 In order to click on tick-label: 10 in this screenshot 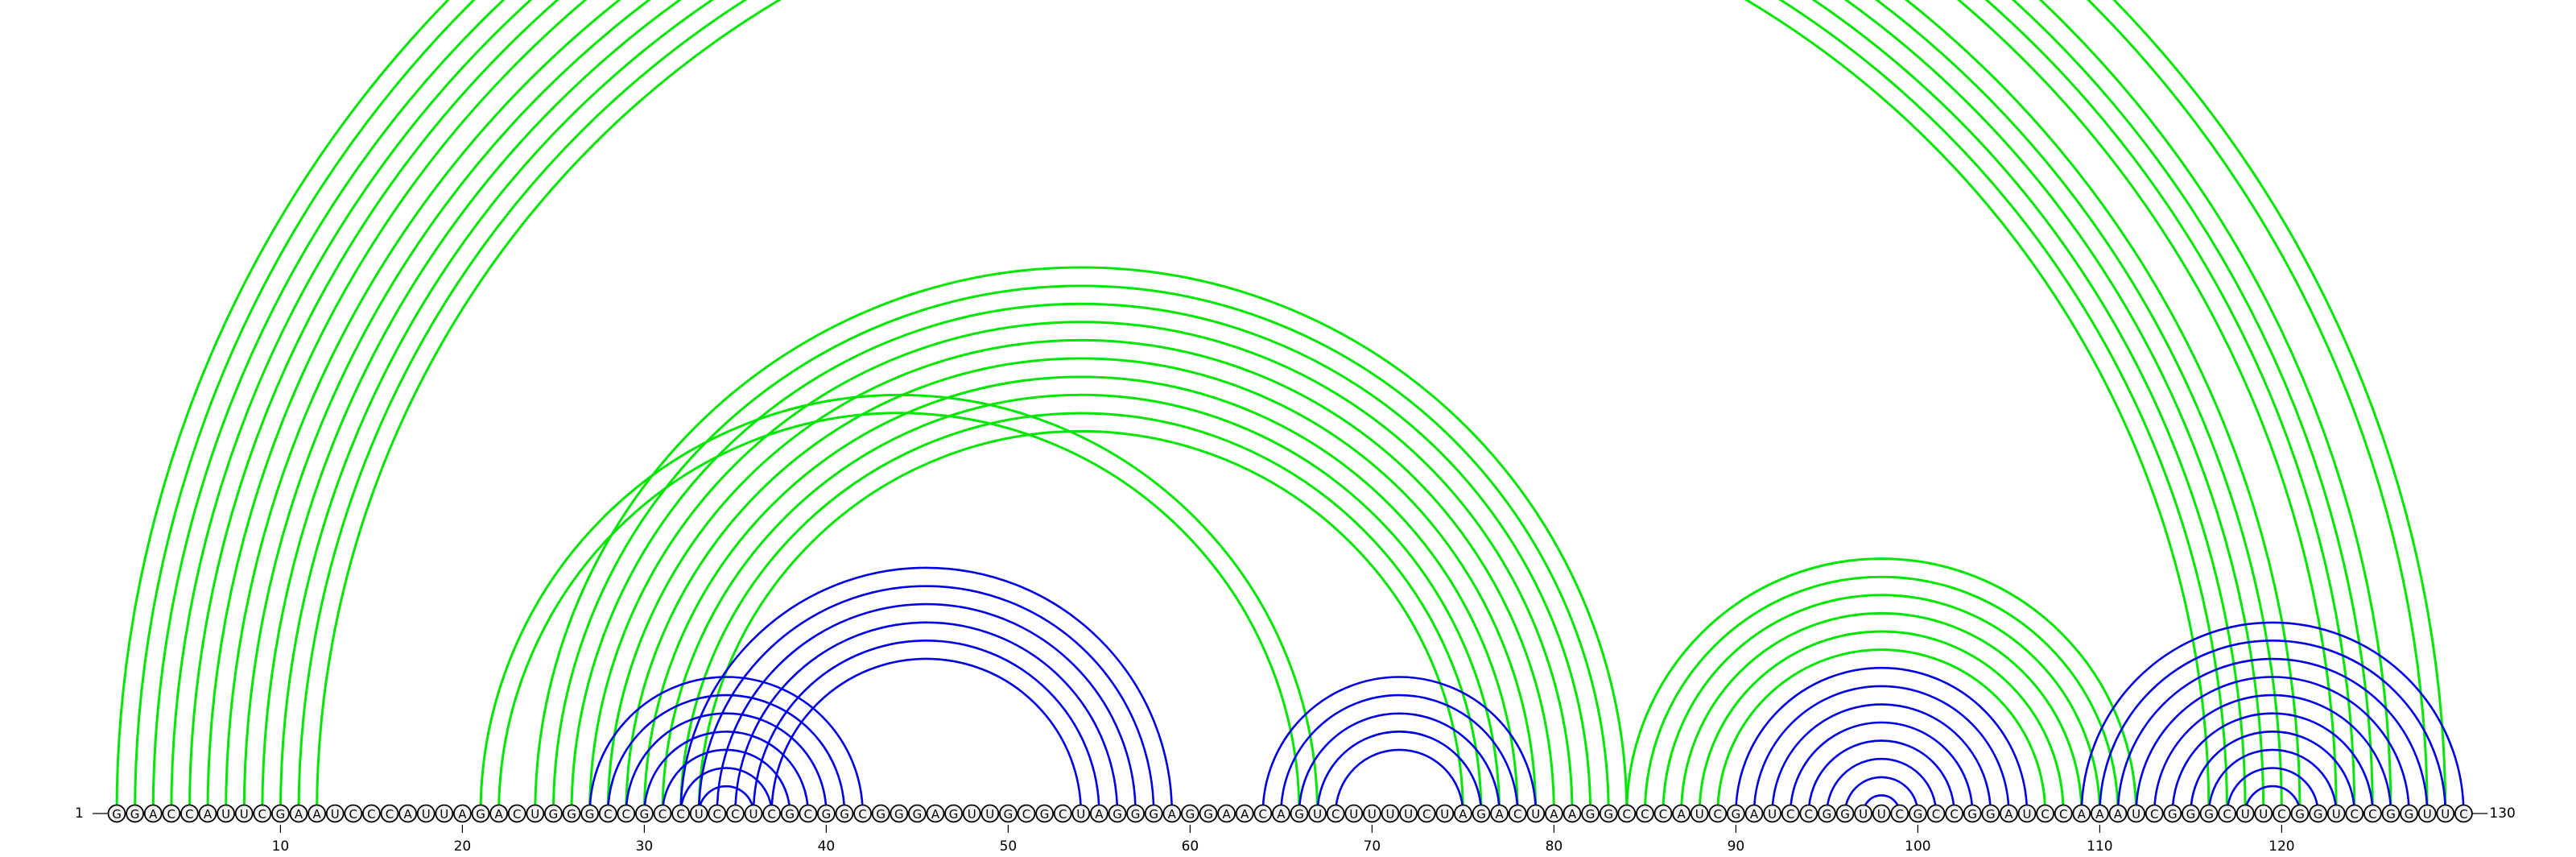, I will do `click(281, 846)`.